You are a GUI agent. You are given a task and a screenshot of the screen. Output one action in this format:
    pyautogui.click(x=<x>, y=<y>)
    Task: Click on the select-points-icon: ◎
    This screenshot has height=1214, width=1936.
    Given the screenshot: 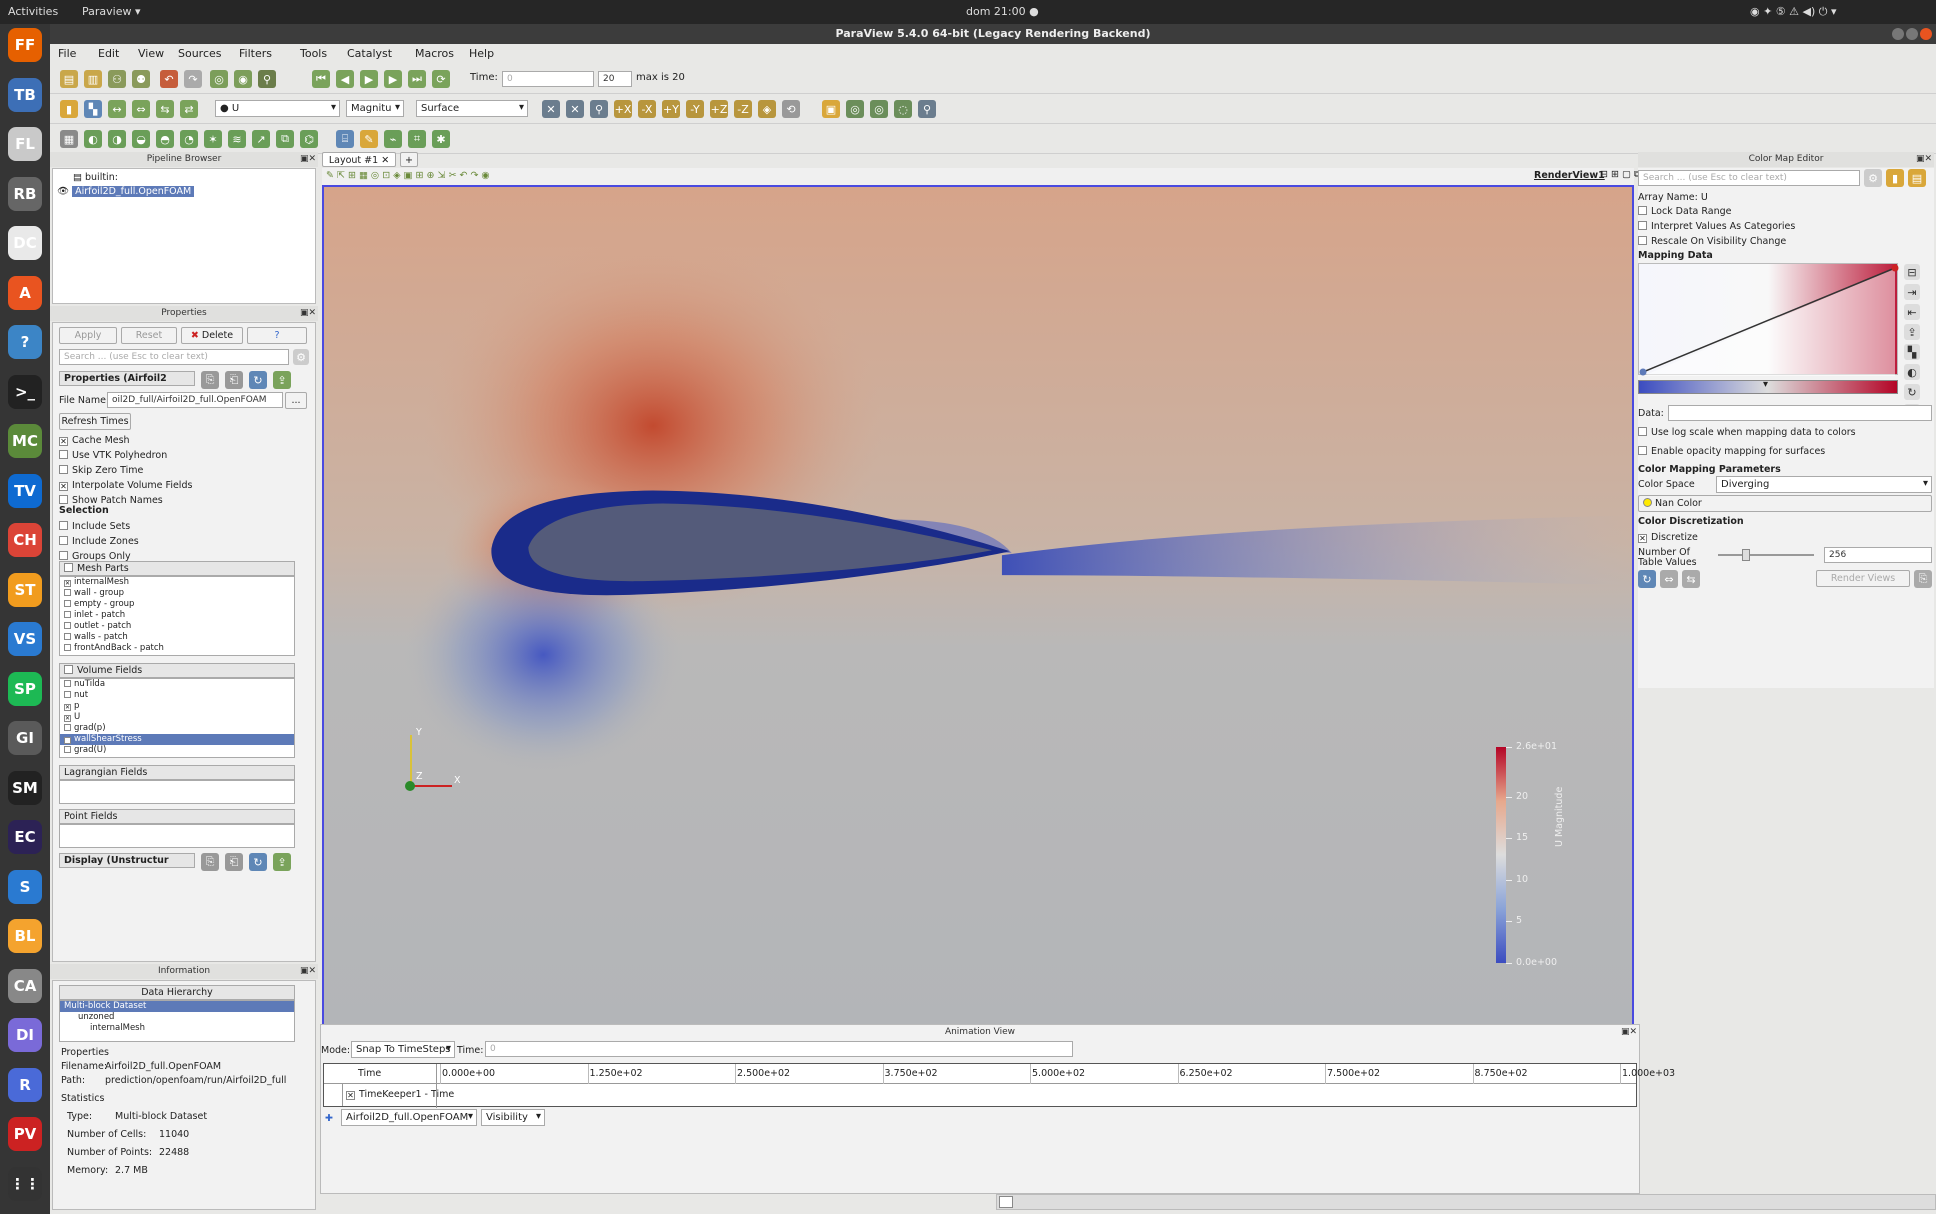 What is the action you would take?
    pyautogui.click(x=879, y=109)
    